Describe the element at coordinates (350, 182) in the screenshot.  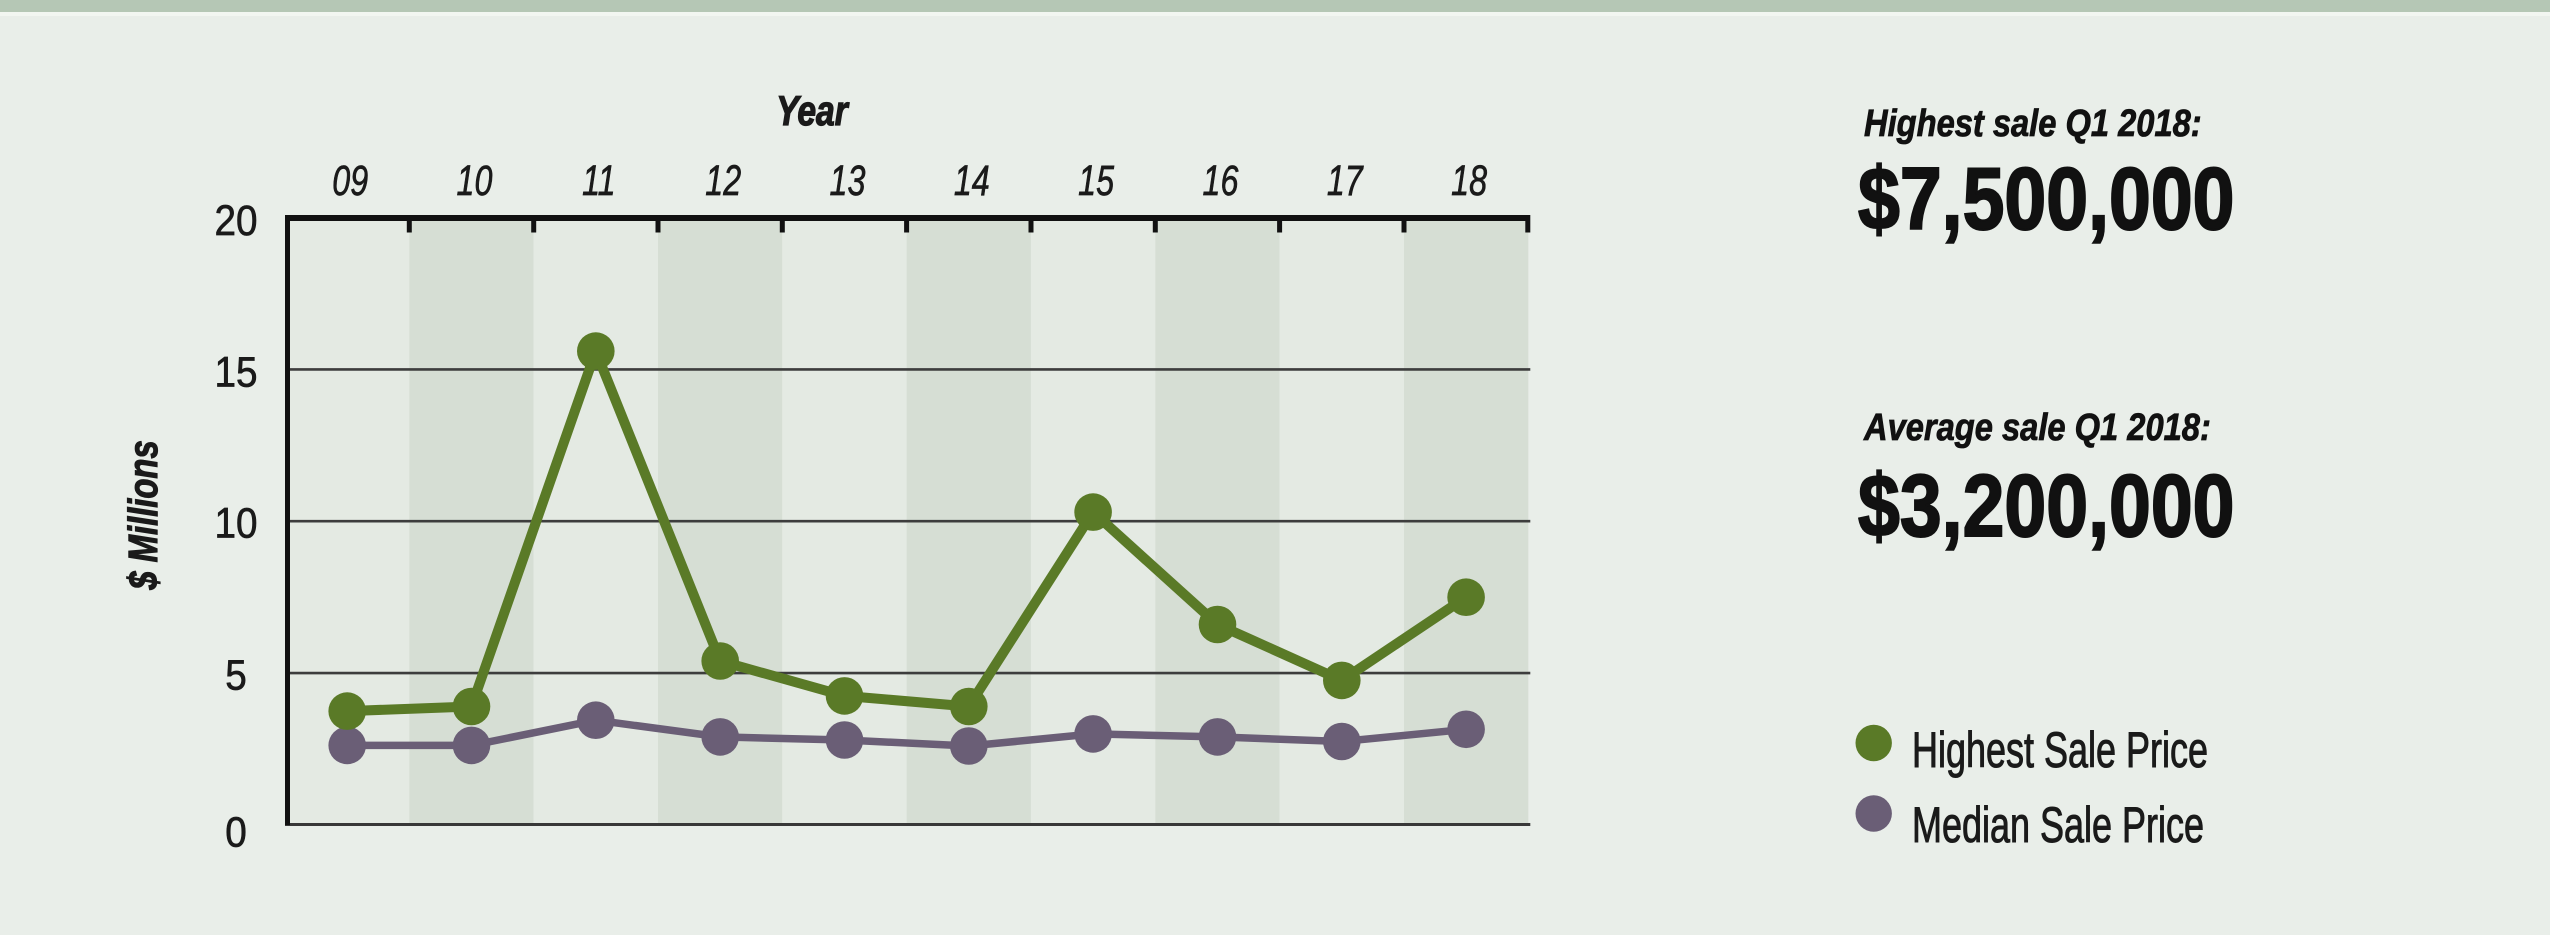
I see `svg-text: 09` at that location.